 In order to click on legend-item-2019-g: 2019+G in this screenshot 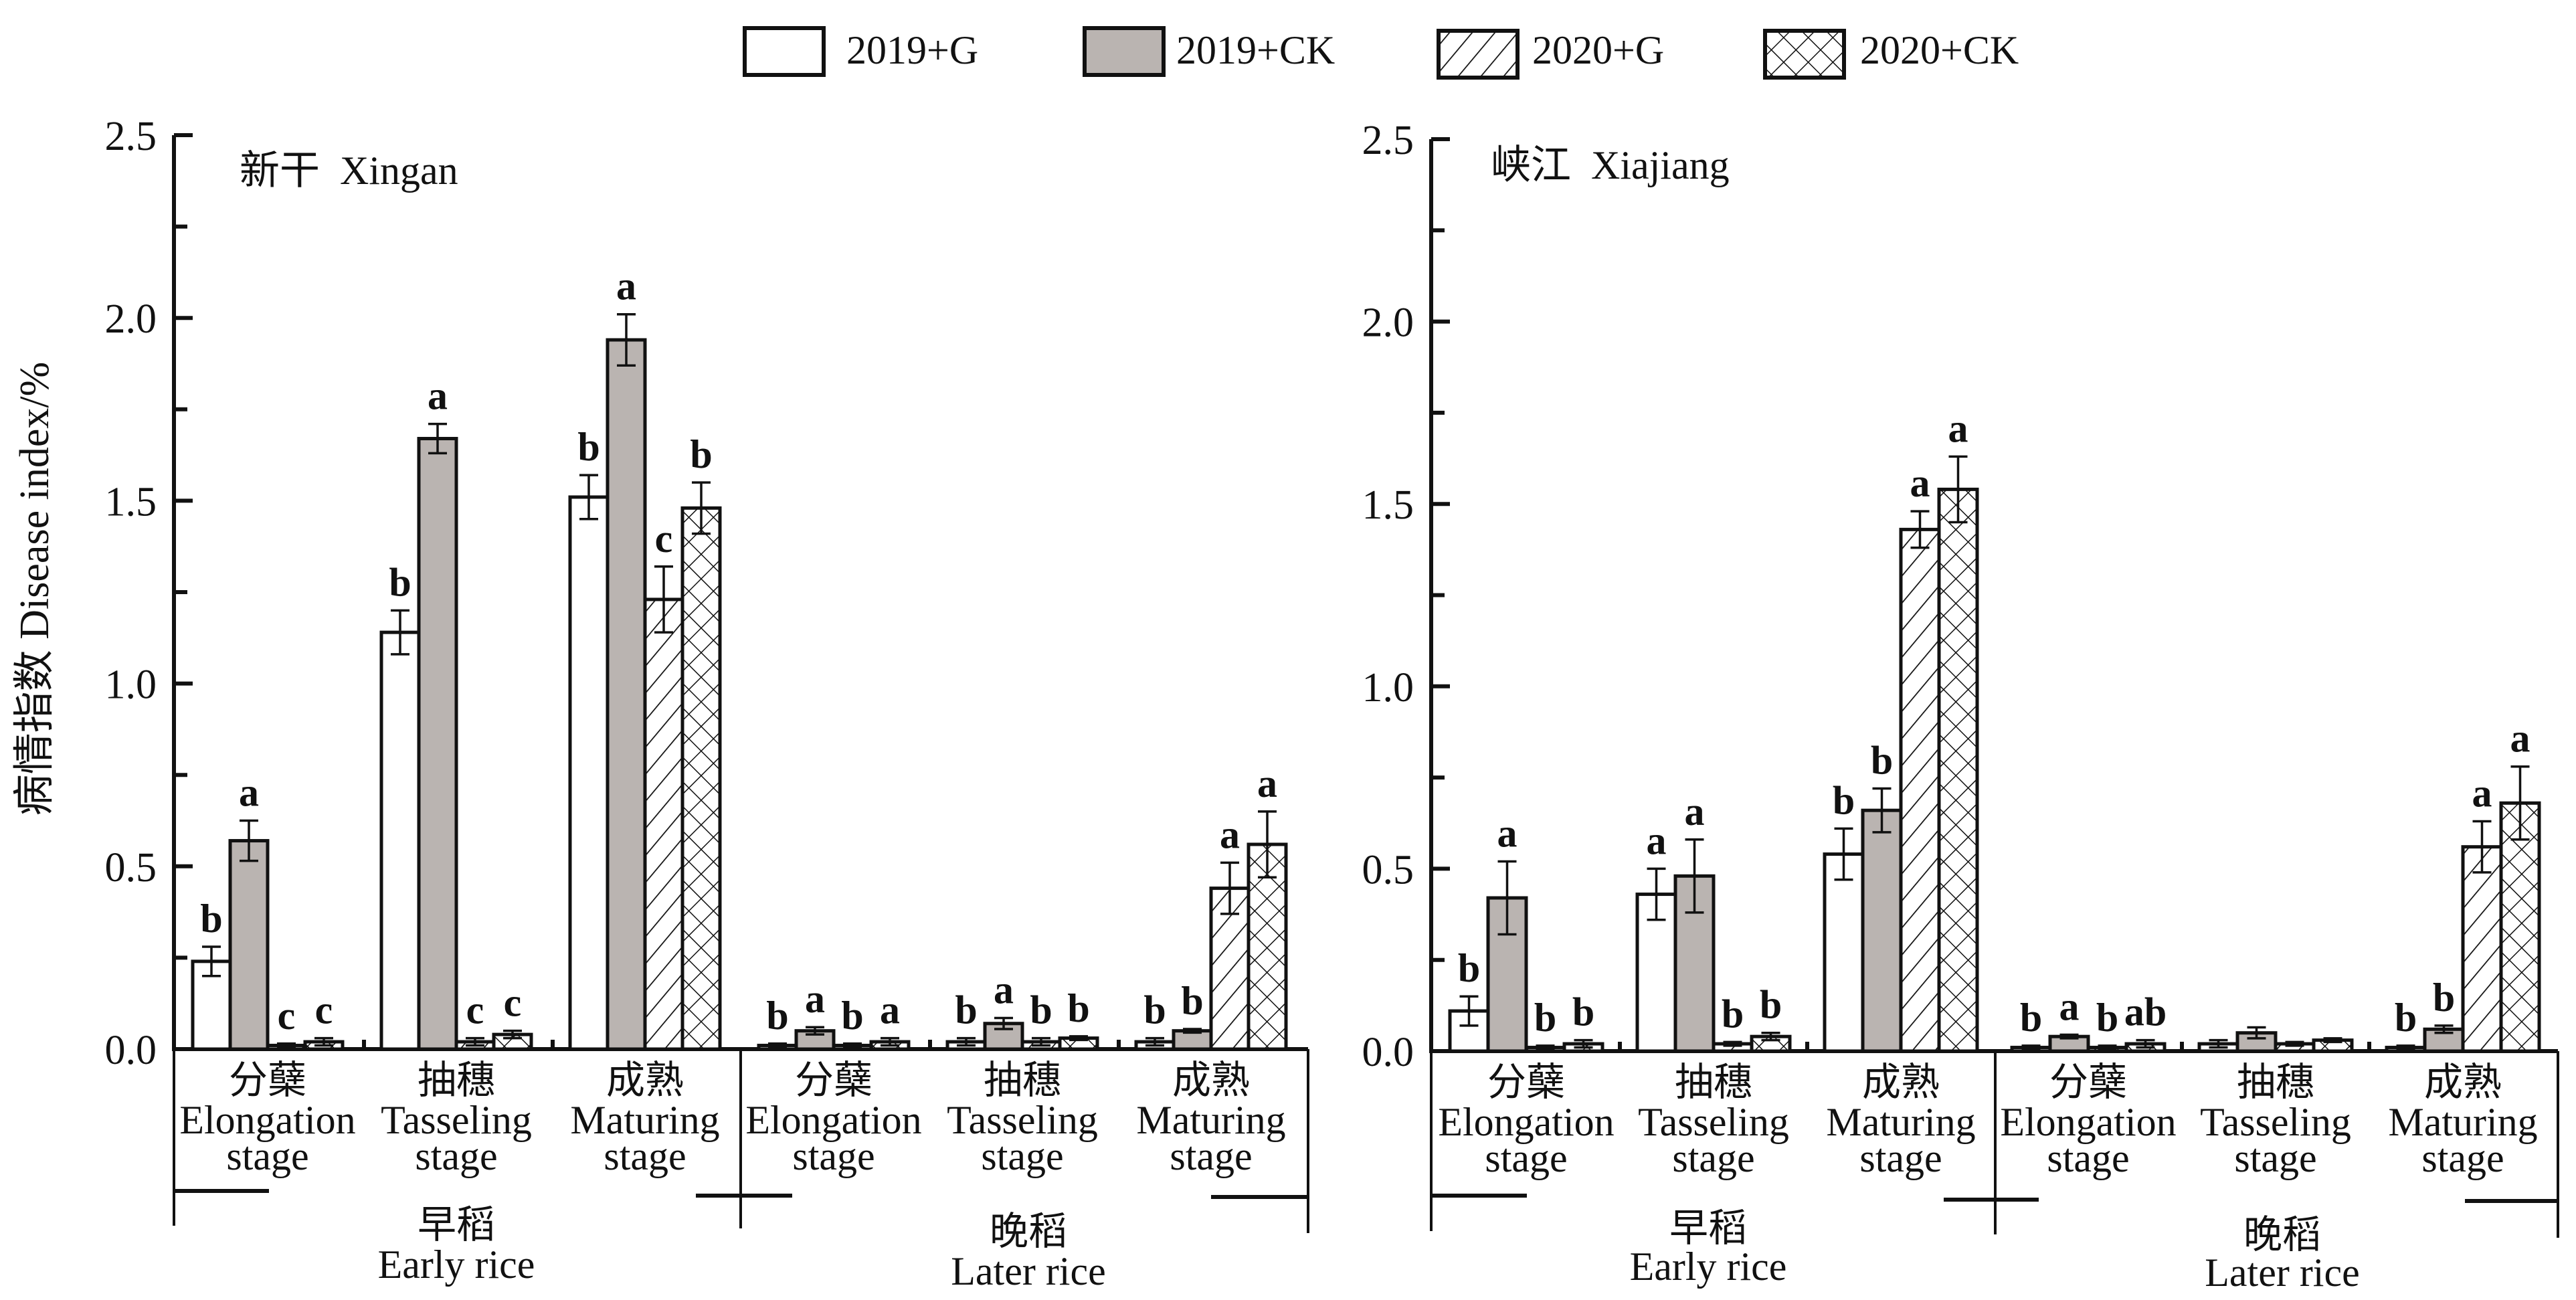, I will do `click(860, 52)`.